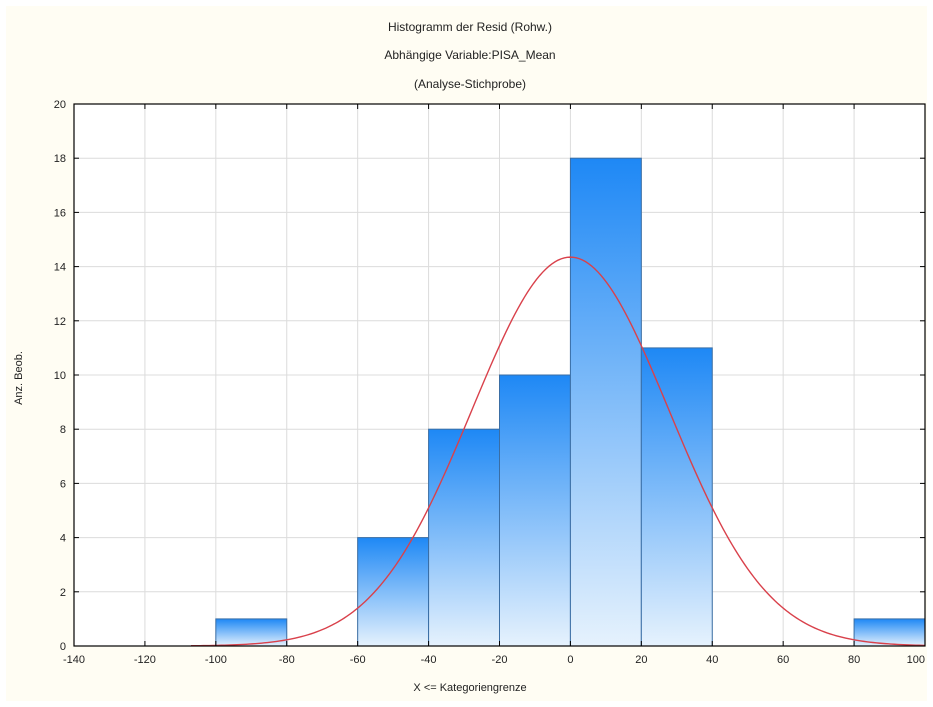  I want to click on x-tick-label: -100, so click(216, 660).